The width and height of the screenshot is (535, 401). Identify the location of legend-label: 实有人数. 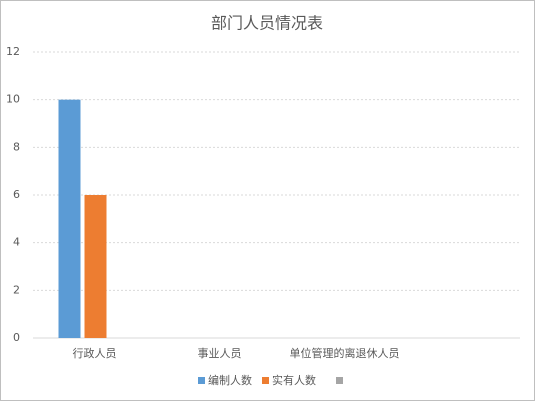
(294, 380).